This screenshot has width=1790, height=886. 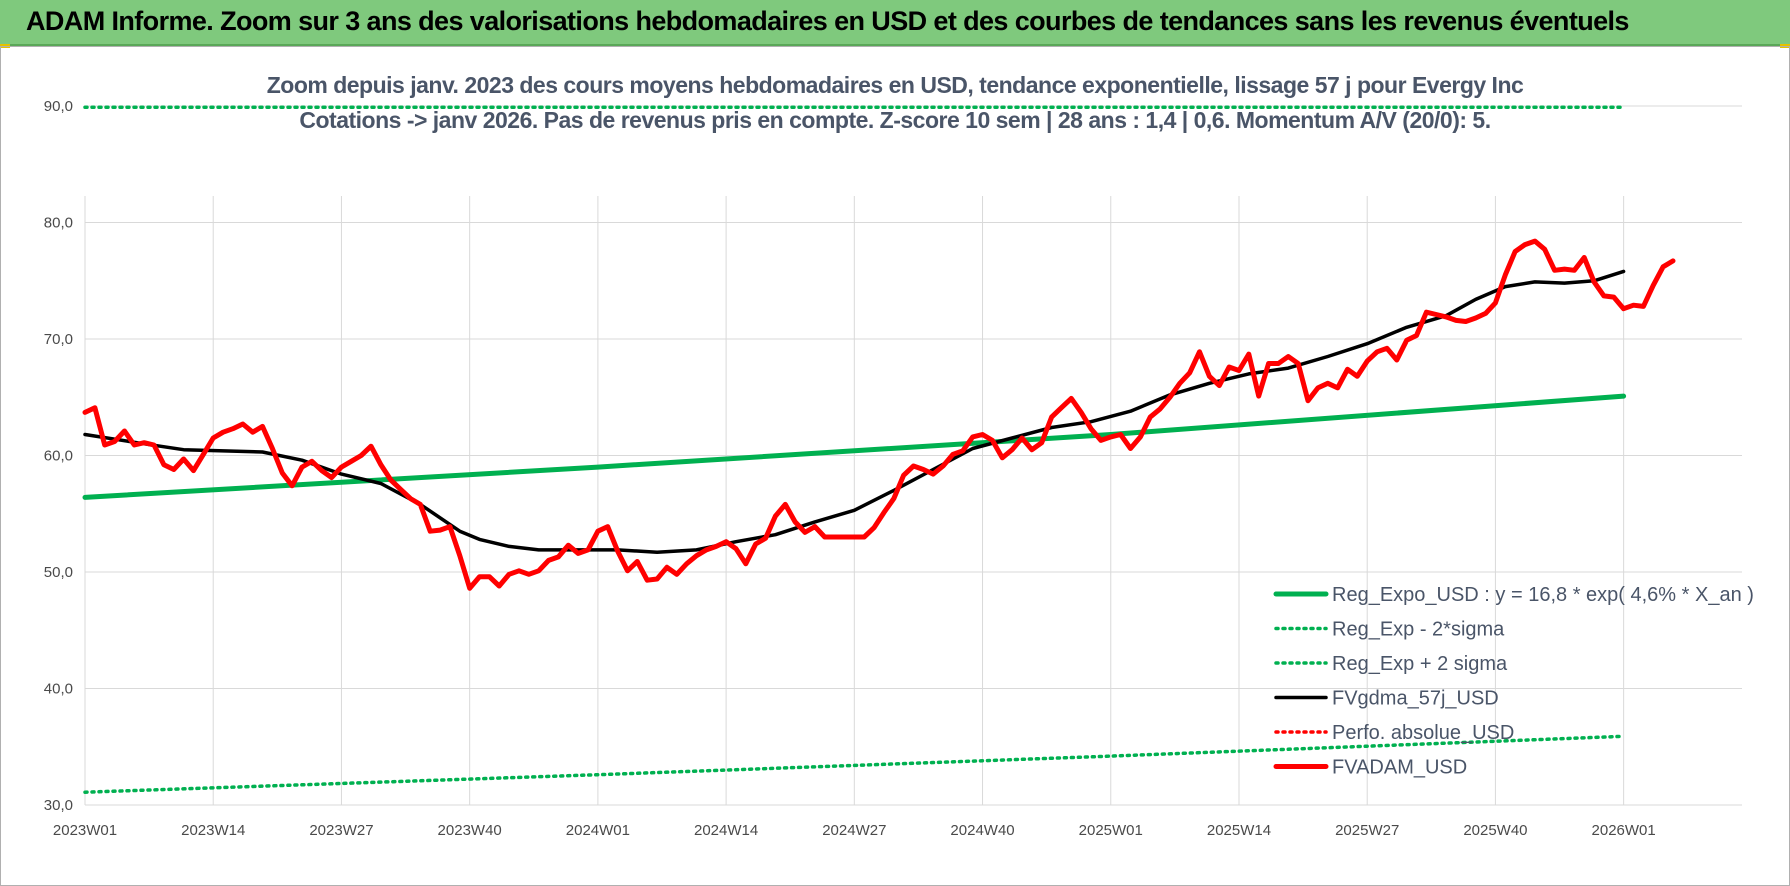 I want to click on x-tick-label: 2024W01, so click(x=598, y=830).